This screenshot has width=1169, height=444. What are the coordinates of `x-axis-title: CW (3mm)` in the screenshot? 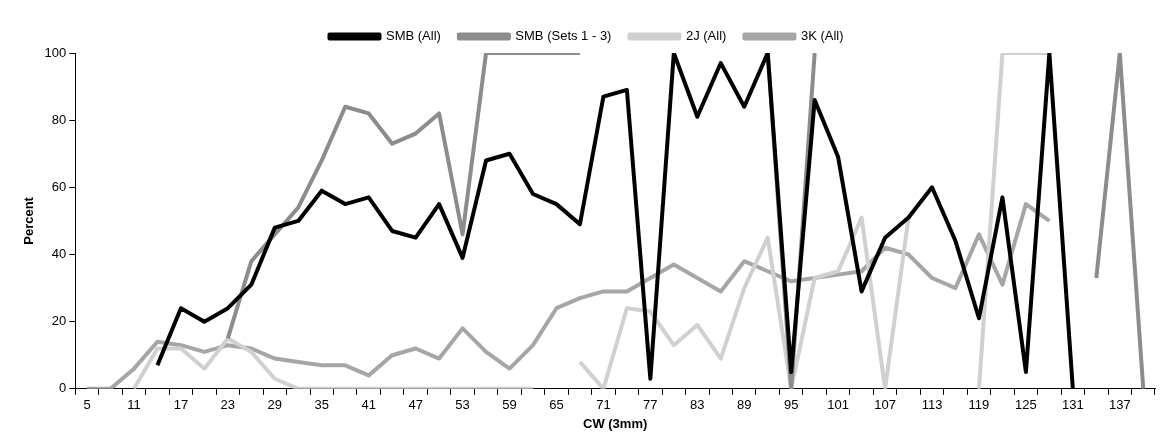 It's located at (615, 423).